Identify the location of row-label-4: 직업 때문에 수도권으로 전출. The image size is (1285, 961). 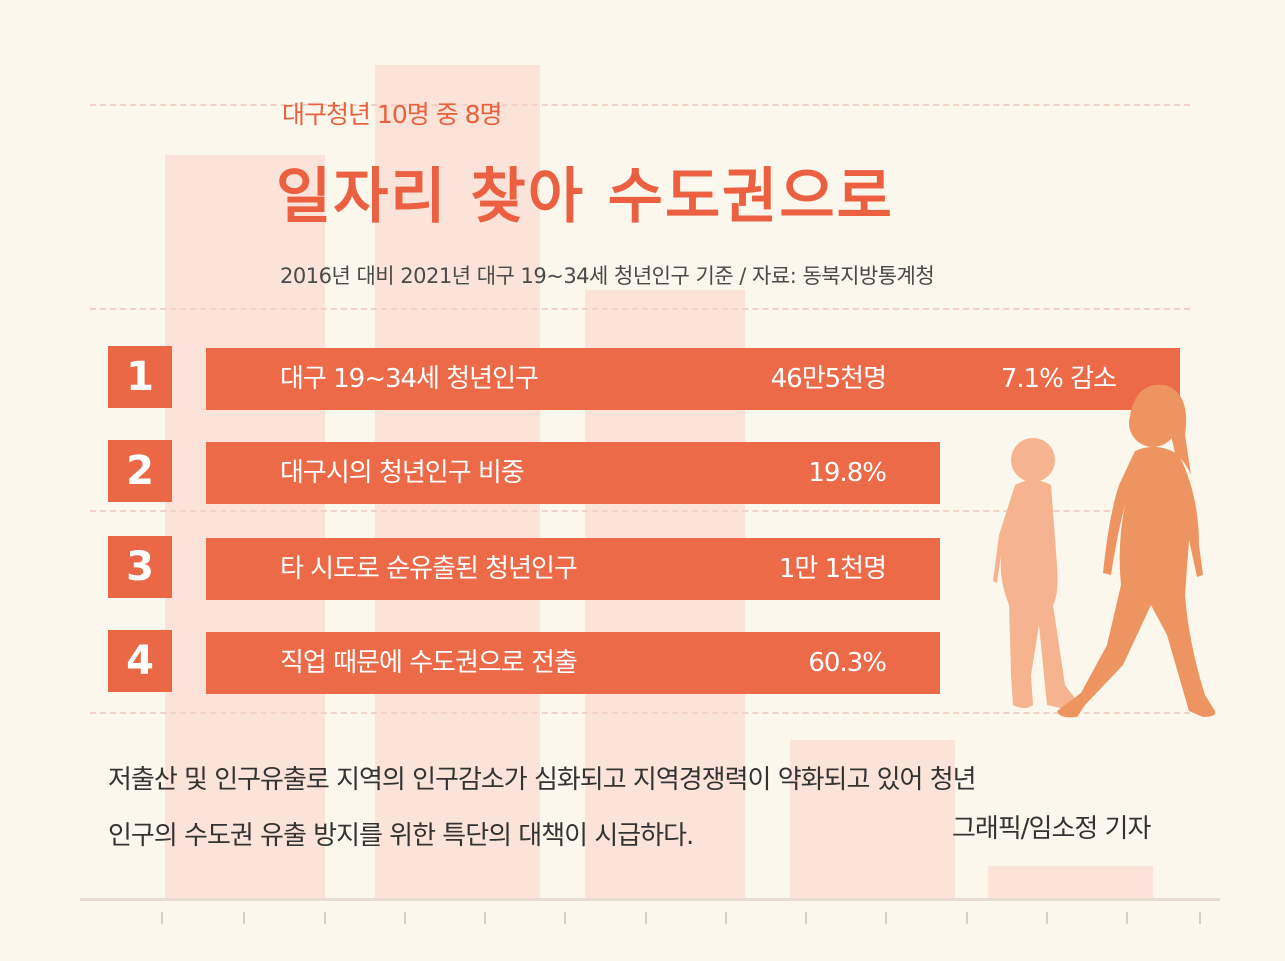
(429, 663).